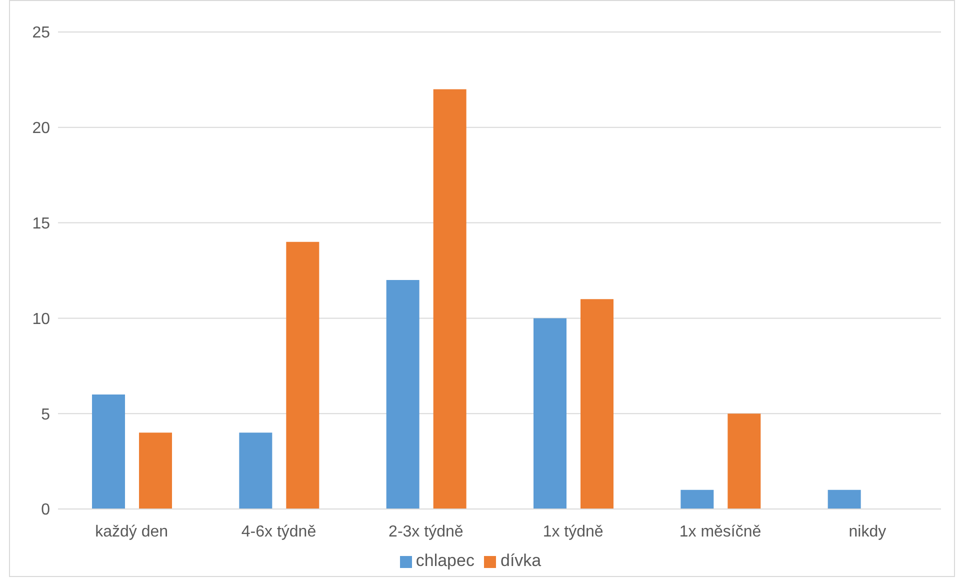 The image size is (957, 581). I want to click on y-tick-label: 0, so click(45, 510).